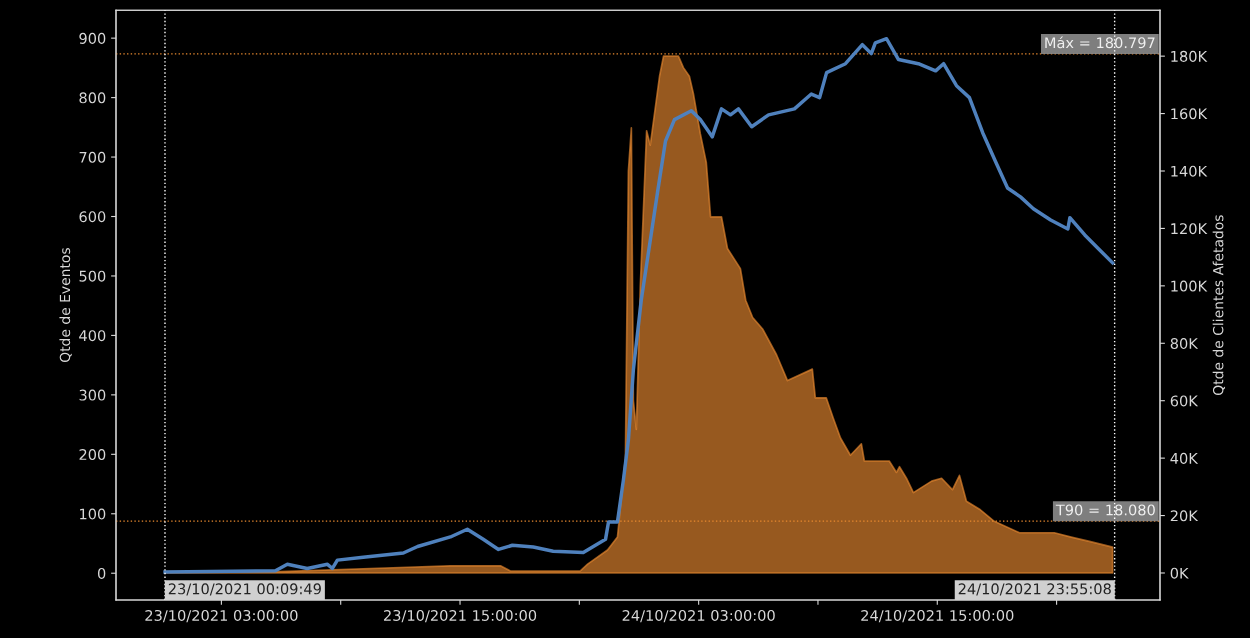 The image size is (1250, 638). What do you see at coordinates (1184, 458) in the screenshot?
I see `y2-tick-label: 40K` at bounding box center [1184, 458].